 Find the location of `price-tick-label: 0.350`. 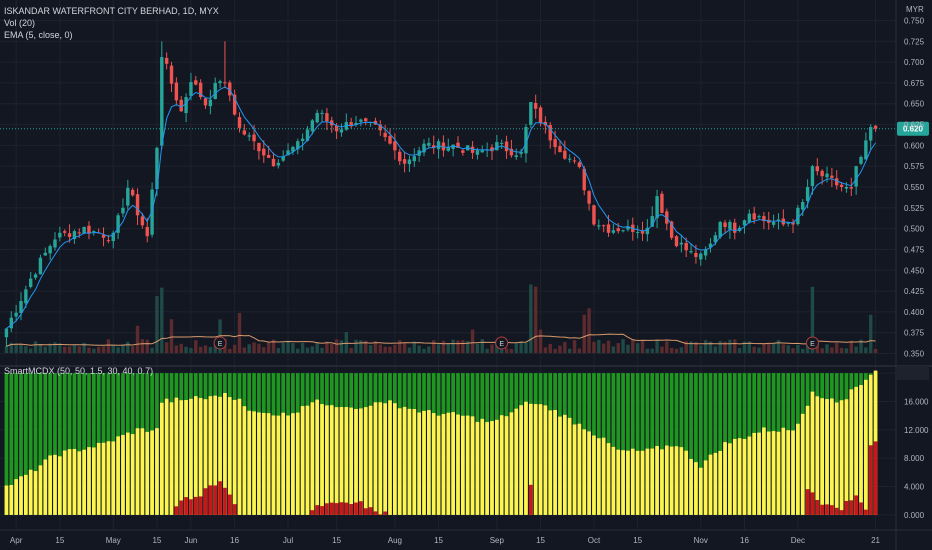

price-tick-label: 0.350 is located at coordinates (914, 354).